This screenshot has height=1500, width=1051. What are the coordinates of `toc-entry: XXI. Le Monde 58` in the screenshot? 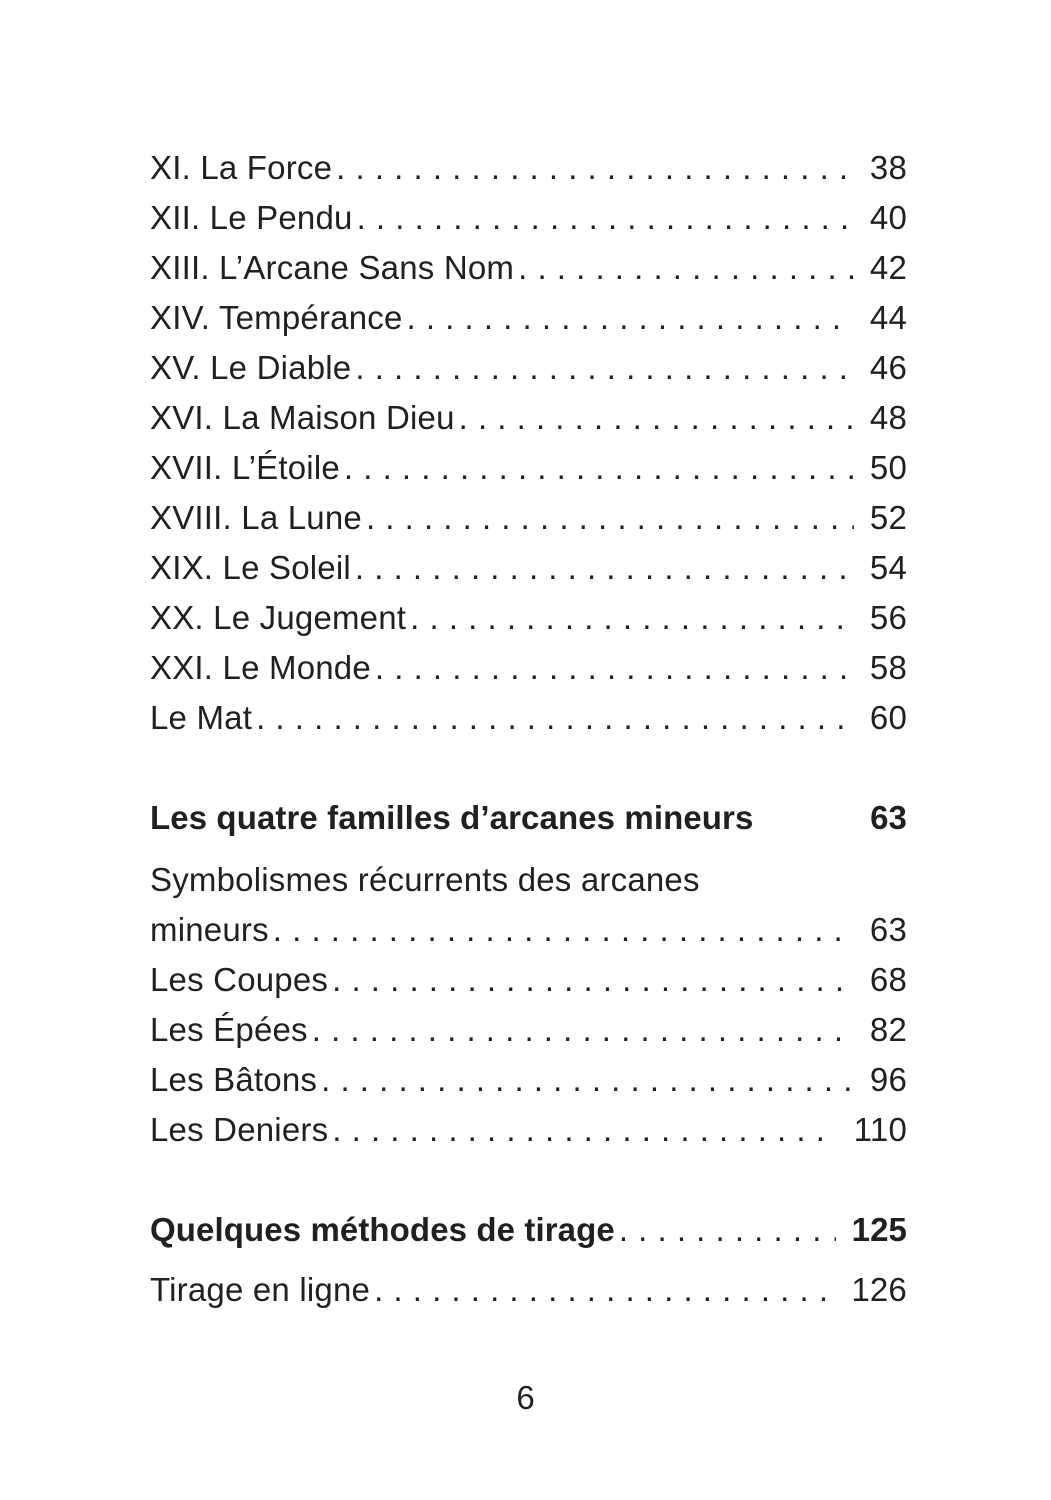 It's located at (528, 668).